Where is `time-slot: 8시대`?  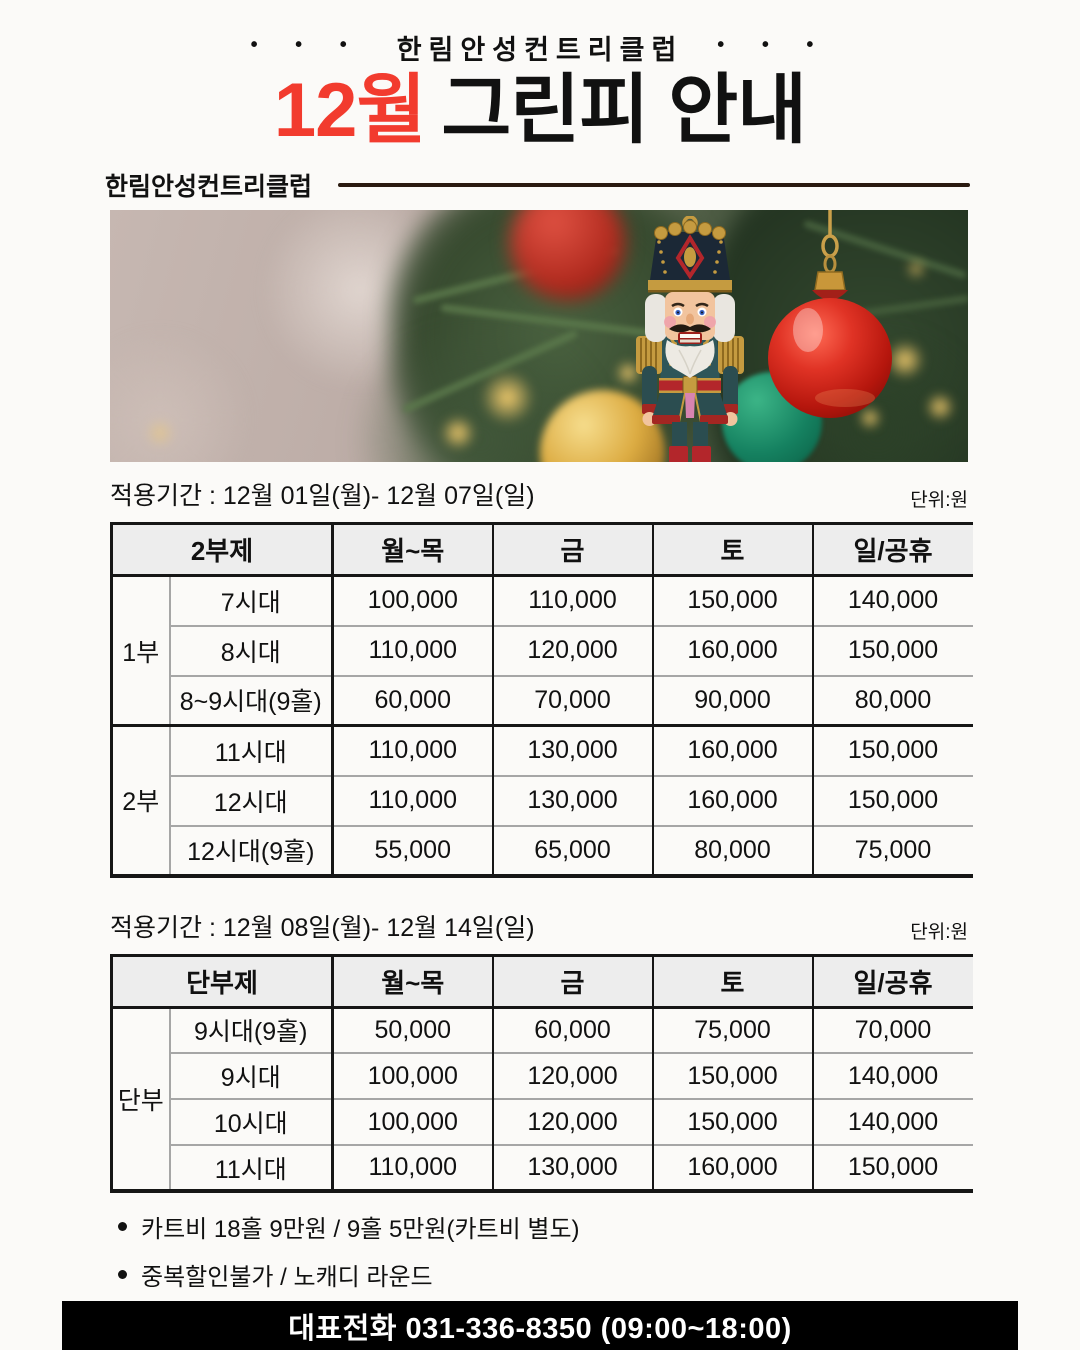 time-slot: 8시대 is located at coordinates (251, 650).